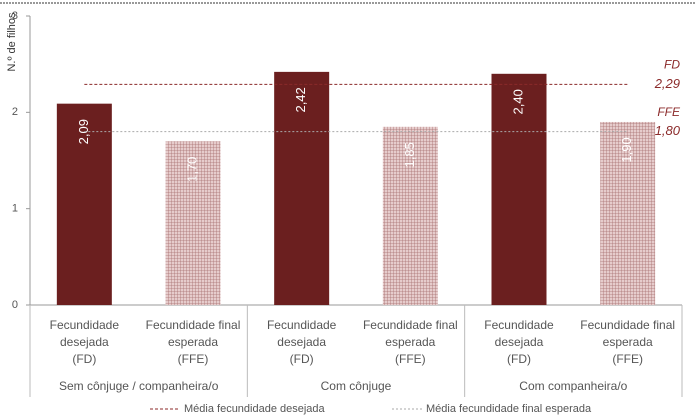  What do you see at coordinates (15, 209) in the screenshot?
I see `y-tick-label: 1` at bounding box center [15, 209].